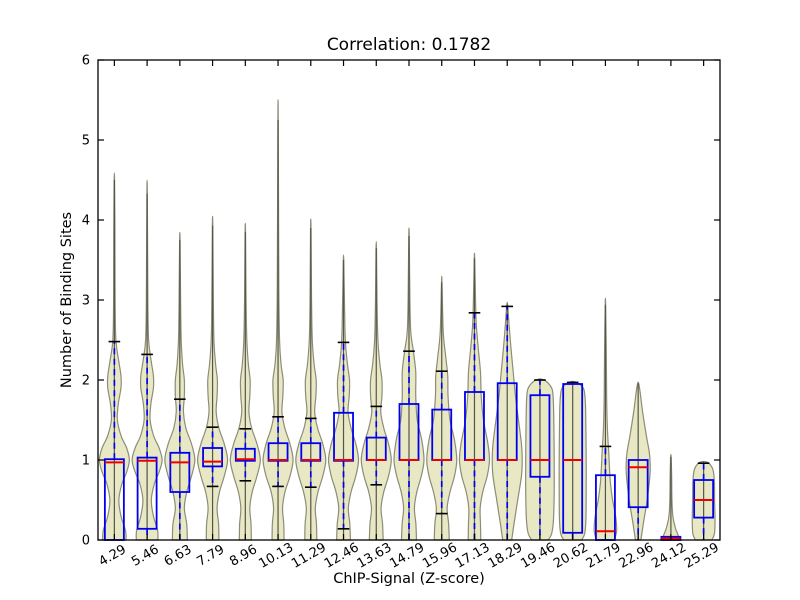  I want to click on x-tick-label: 24.12, so click(669, 556).